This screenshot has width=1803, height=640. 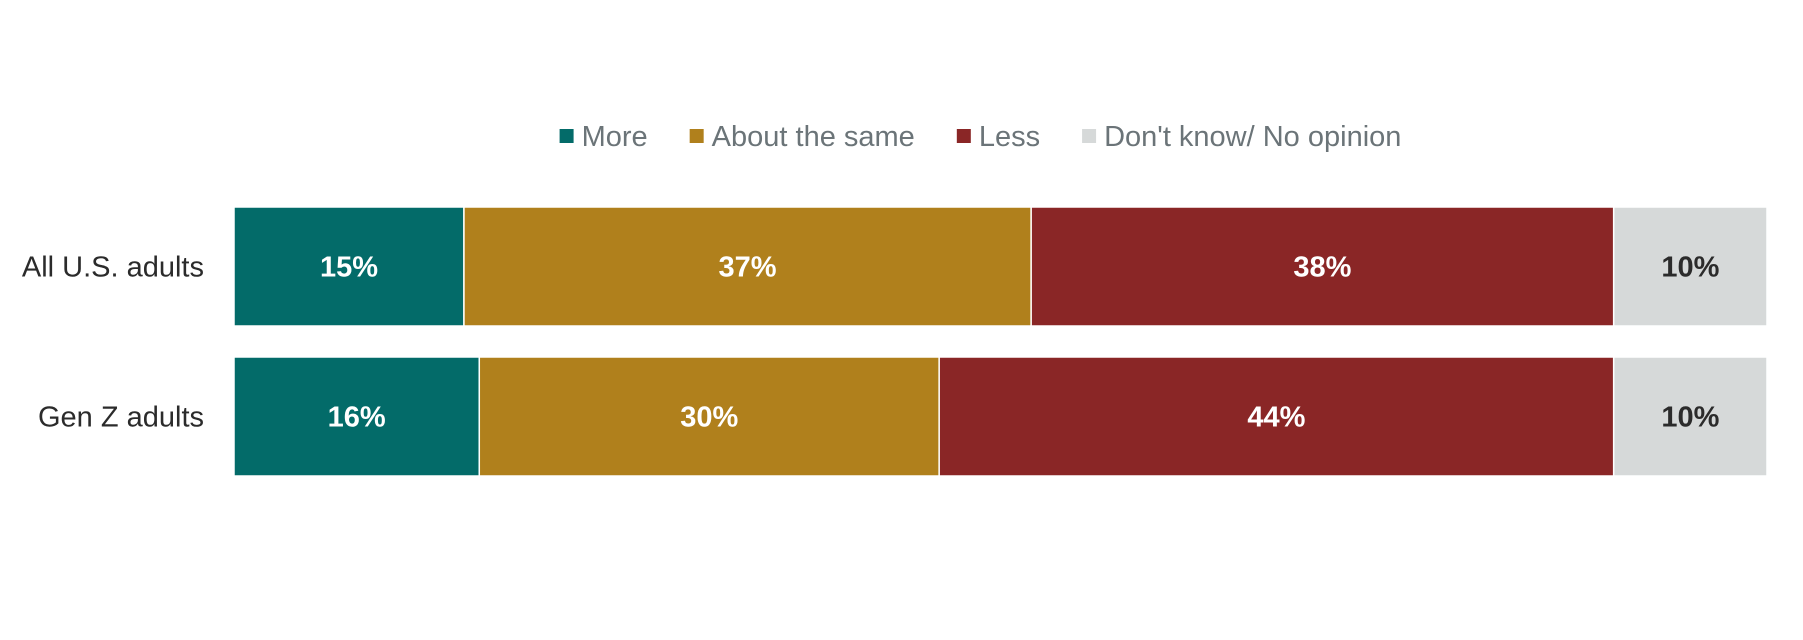 I want to click on data-label-all-u-s-adults-don-t-know-no-opinion: 10%, so click(x=1690, y=268).